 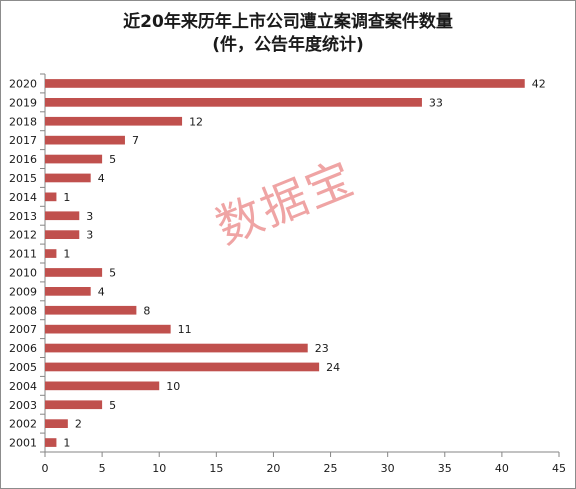 What do you see at coordinates (445, 468) in the screenshot?
I see `x-tick-label: 35` at bounding box center [445, 468].